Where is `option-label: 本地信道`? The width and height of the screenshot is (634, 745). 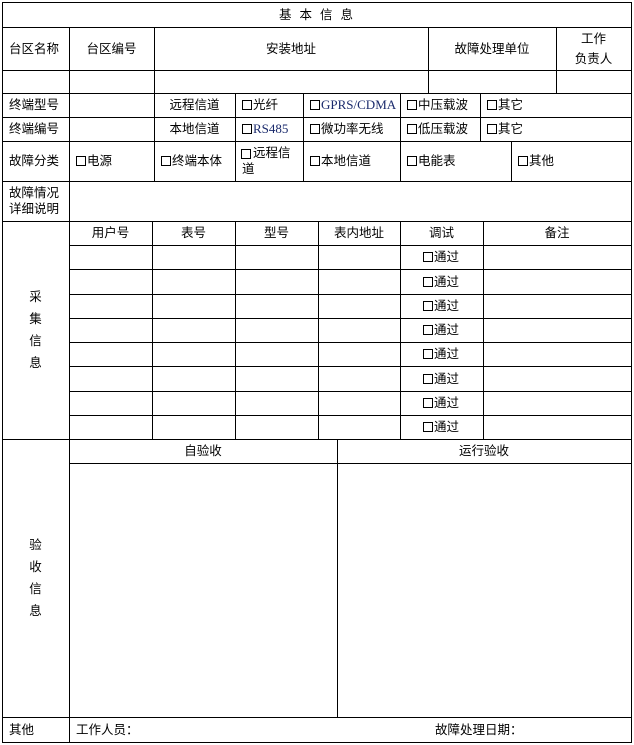 option-label: 本地信道 is located at coordinates (346, 160).